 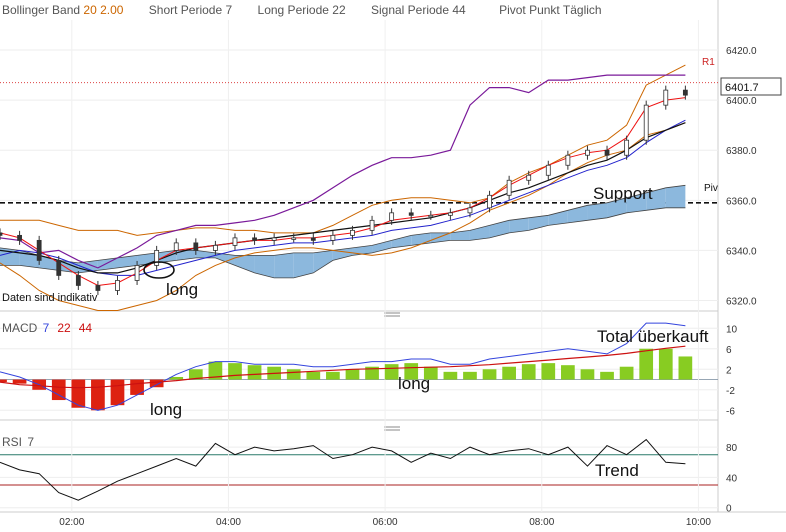 I want to click on rsi-tick-label: 40, so click(x=732, y=478).